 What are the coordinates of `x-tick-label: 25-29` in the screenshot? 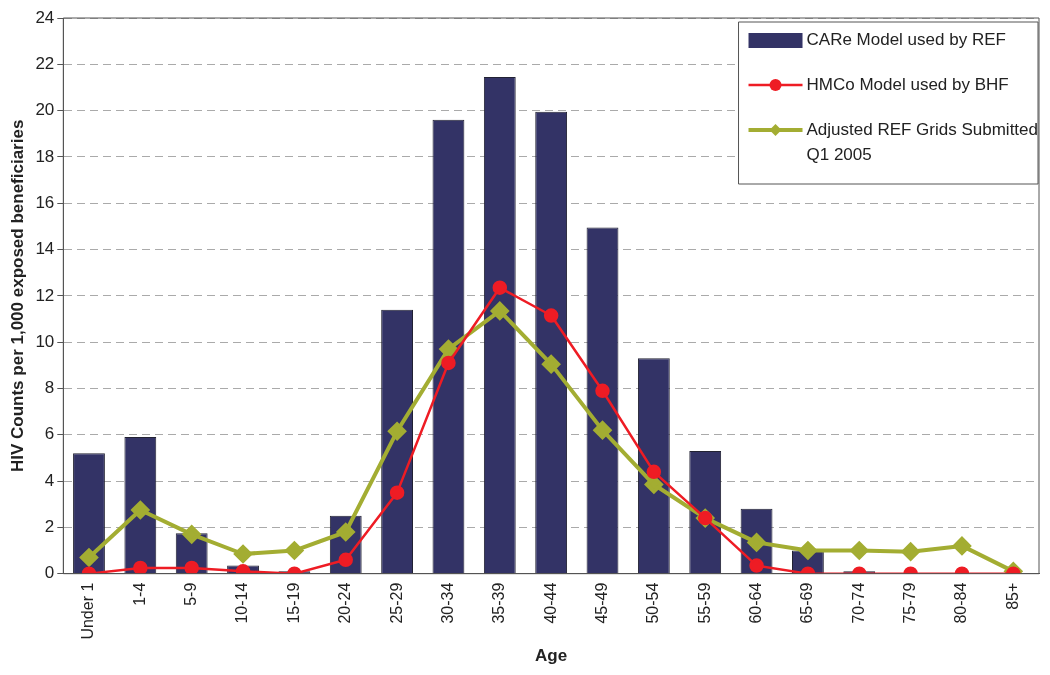 It's located at (396, 603).